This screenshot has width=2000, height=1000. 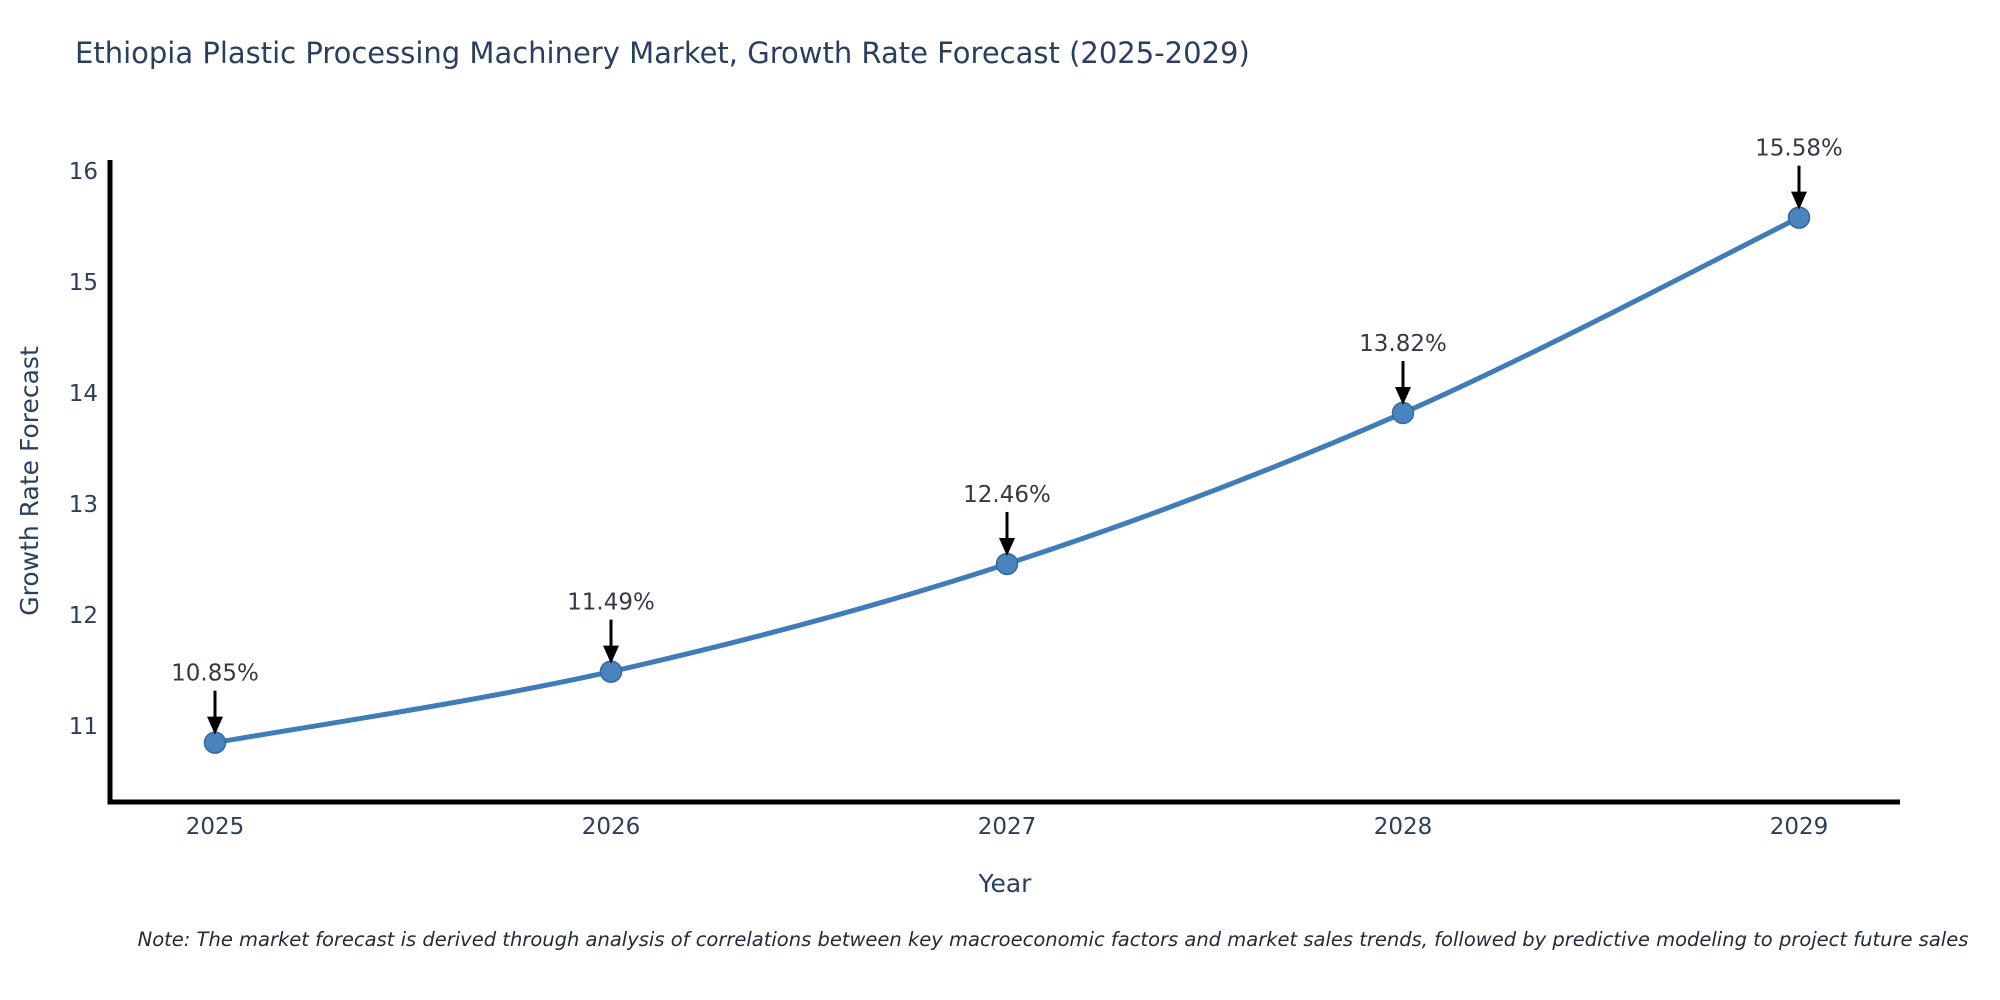 I want to click on point-value-label: 11.49%, so click(x=611, y=603).